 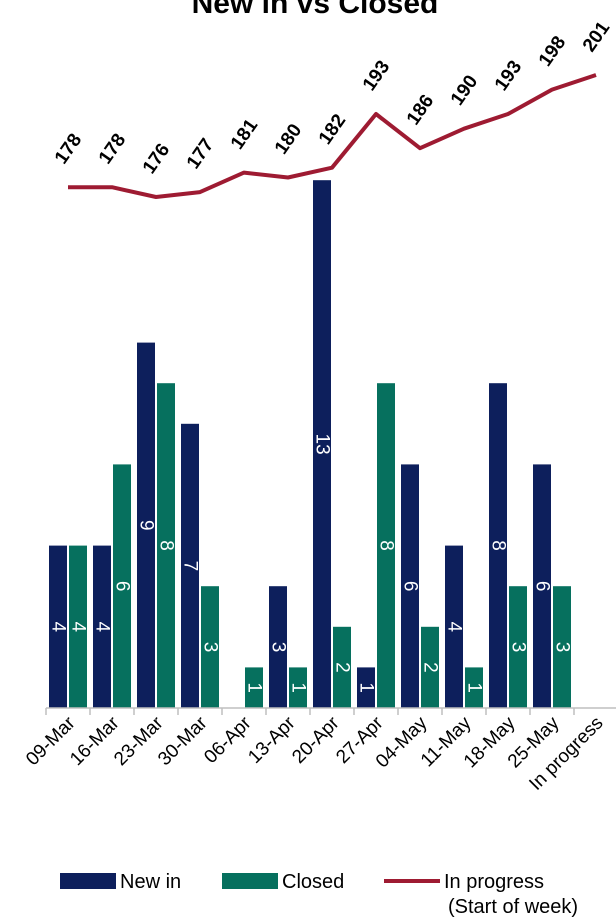 I want to click on bar-label-closed-16-mar: 6, so click(x=122, y=586).